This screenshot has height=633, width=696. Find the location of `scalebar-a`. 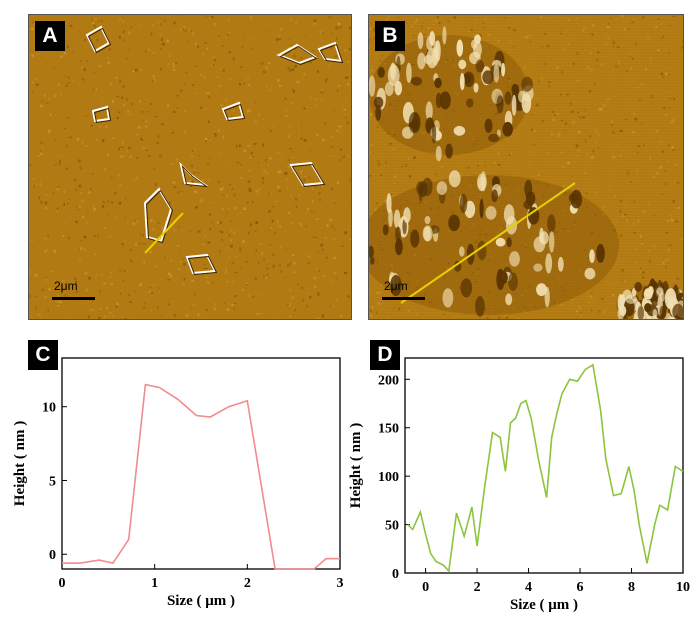

scalebar-a is located at coordinates (73, 298).